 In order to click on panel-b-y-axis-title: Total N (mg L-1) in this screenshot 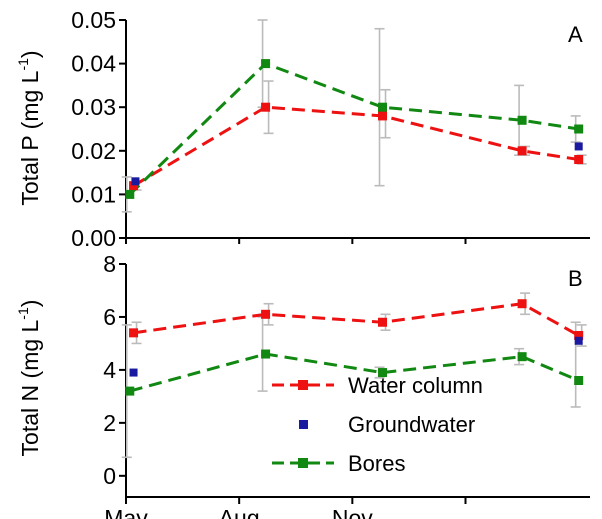, I will do `click(29, 378)`.